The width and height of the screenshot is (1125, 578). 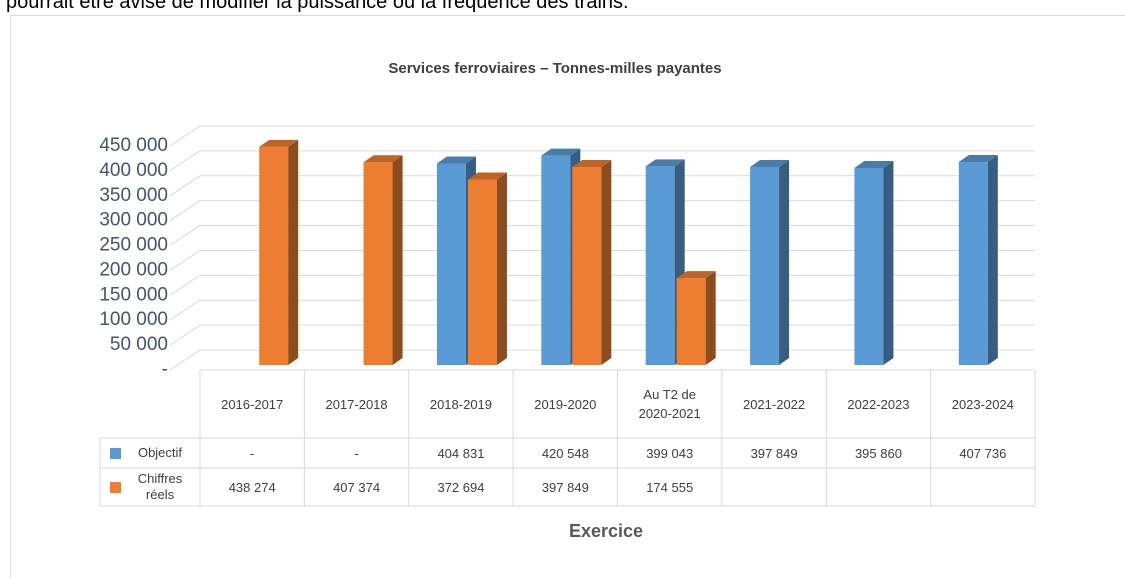 I want to click on x-tick-label: 2023-2024, so click(x=982, y=404).